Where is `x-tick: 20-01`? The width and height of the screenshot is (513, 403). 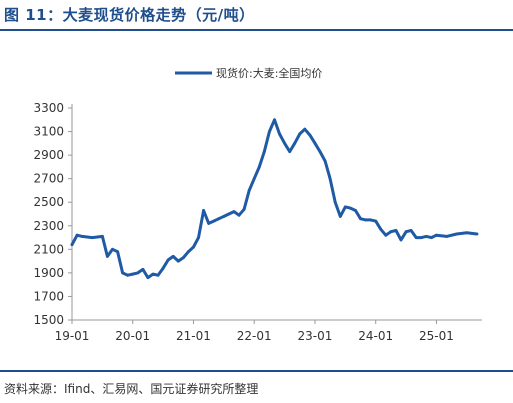 x-tick: 20-01 is located at coordinates (132, 331).